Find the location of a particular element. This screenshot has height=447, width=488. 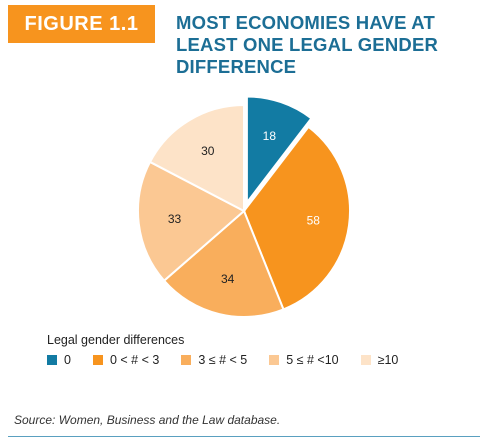

bottom-rule is located at coordinates (244, 436).